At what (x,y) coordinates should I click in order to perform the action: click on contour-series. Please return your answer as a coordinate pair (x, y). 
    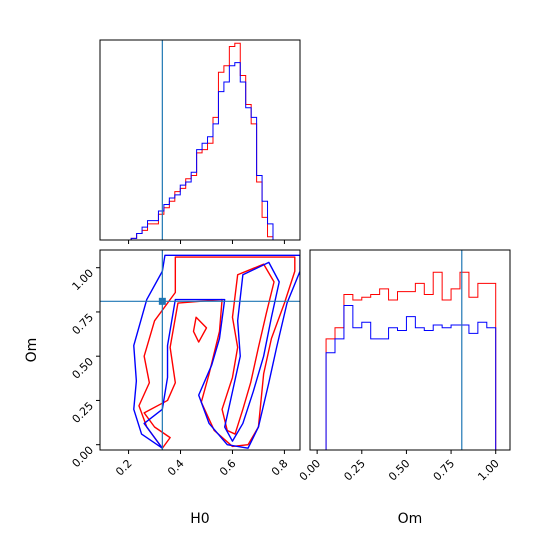
    Looking at the image, I should click on (200, 350).